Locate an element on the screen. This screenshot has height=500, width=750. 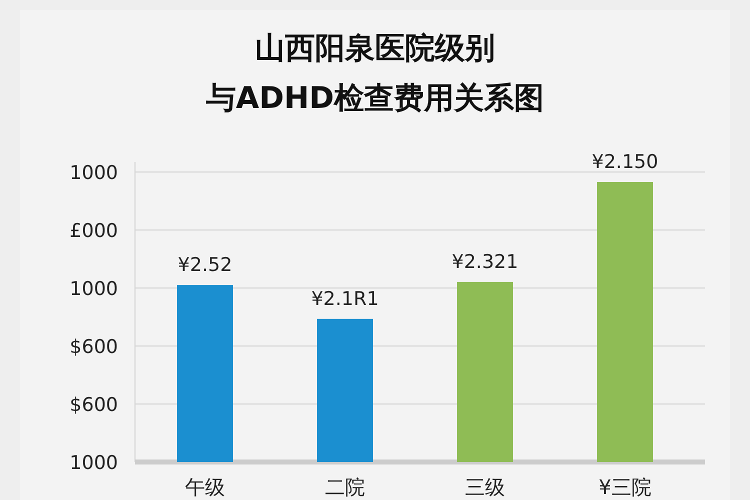
x-tick-label: ¥三院 is located at coordinates (625, 487).